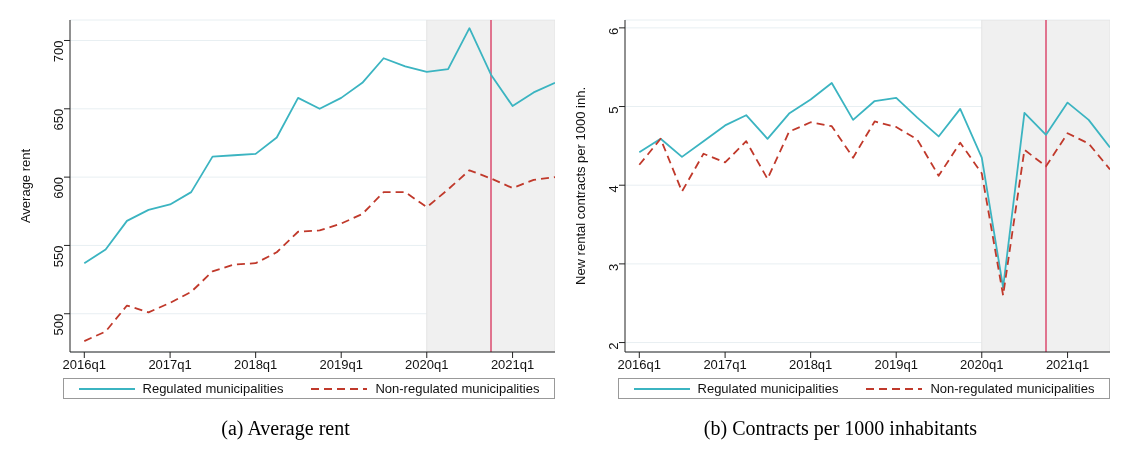 The image size is (1126, 458). I want to click on text: (b) Contracts per 1000 inhabitants, so click(840, 428).